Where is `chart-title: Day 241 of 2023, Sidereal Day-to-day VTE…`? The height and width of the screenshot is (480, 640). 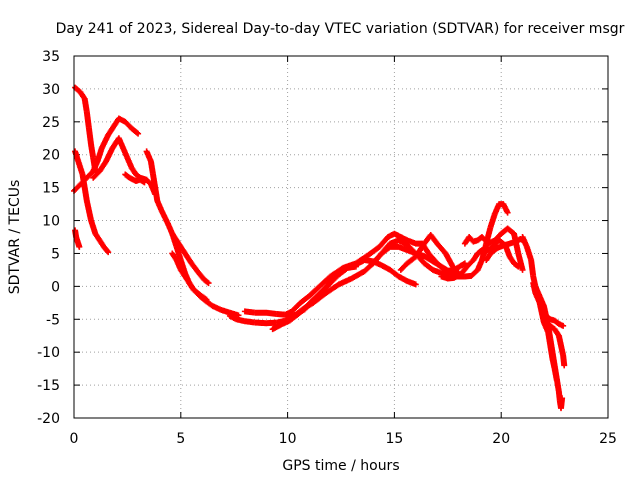 chart-title: Day 241 of 2023, Sidereal Day-to-day VTE… is located at coordinates (340, 29).